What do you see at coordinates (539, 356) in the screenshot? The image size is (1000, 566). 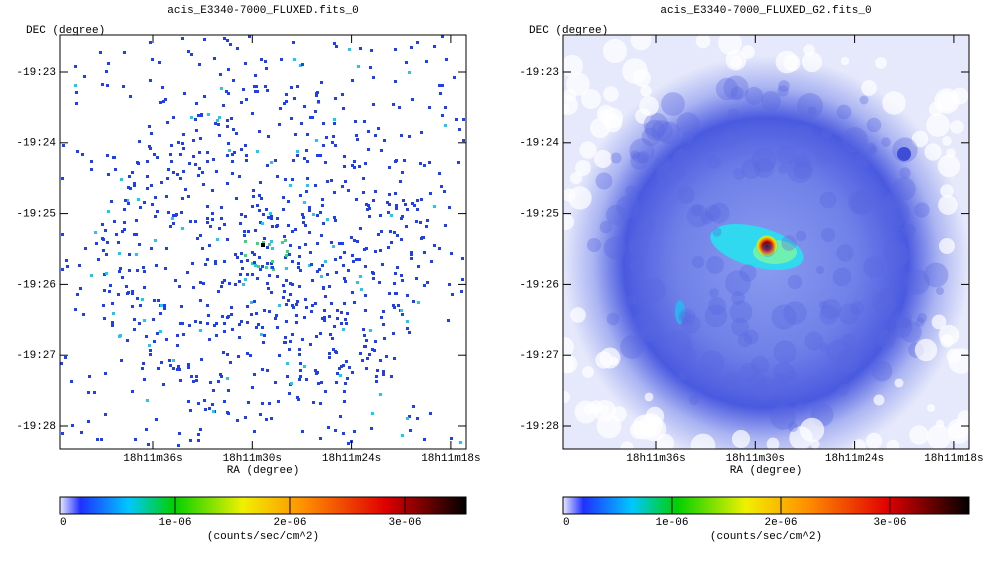 I see `y-tick-label: -19:27` at bounding box center [539, 356].